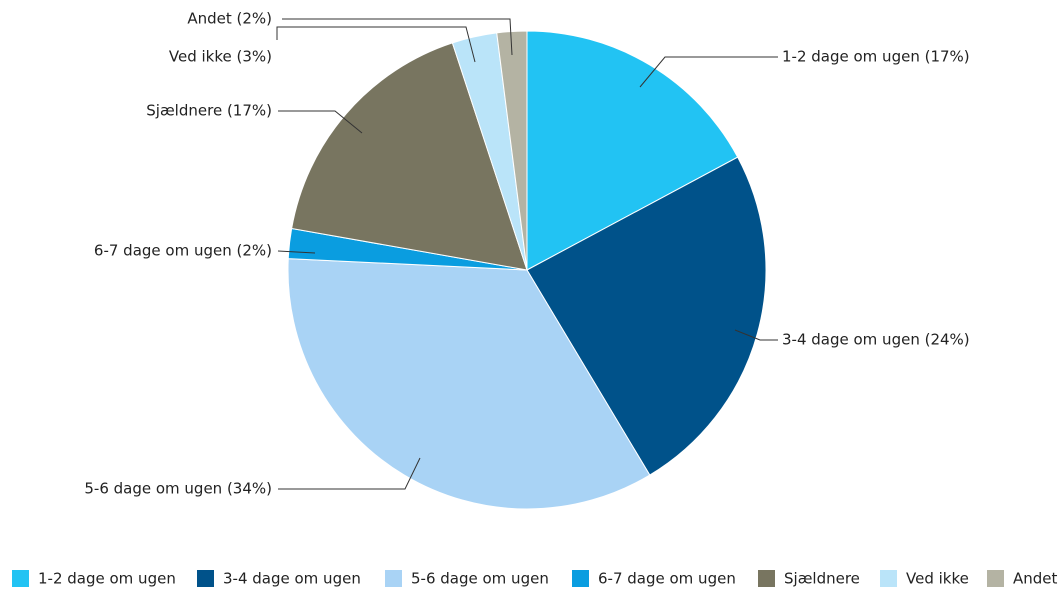  What do you see at coordinates (937, 579) in the screenshot?
I see `legend-label: Ved ikke` at bounding box center [937, 579].